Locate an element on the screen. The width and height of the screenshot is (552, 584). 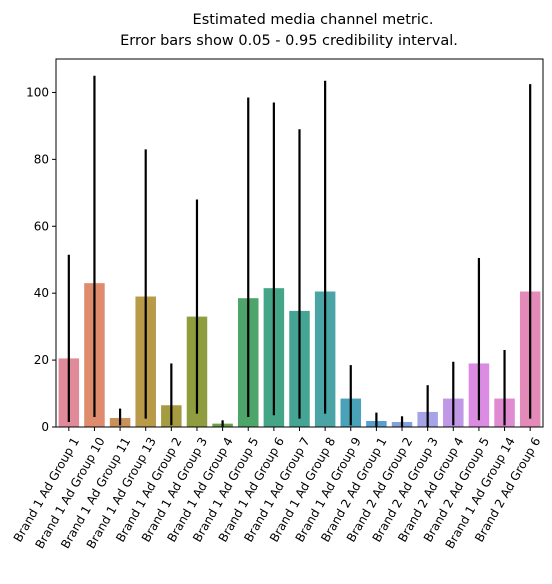
y-tick-label: 60 is located at coordinates (41, 226).